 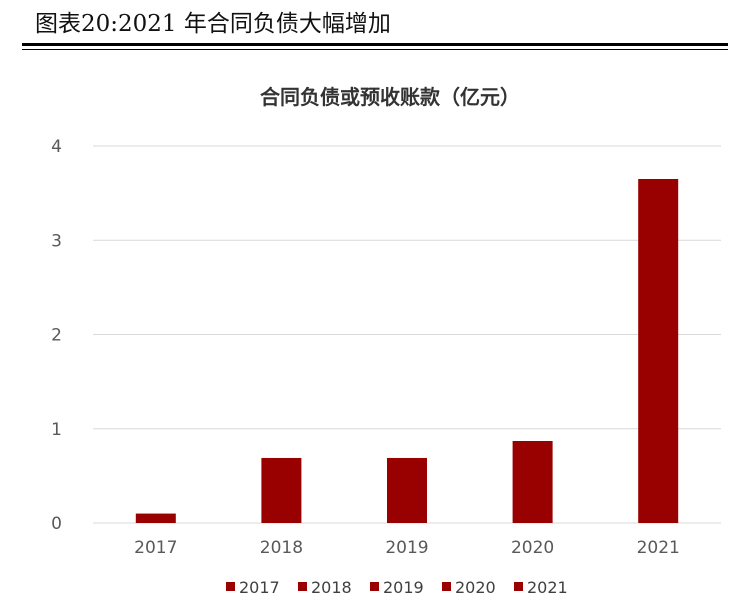 I want to click on bar-2019, so click(x=407, y=490).